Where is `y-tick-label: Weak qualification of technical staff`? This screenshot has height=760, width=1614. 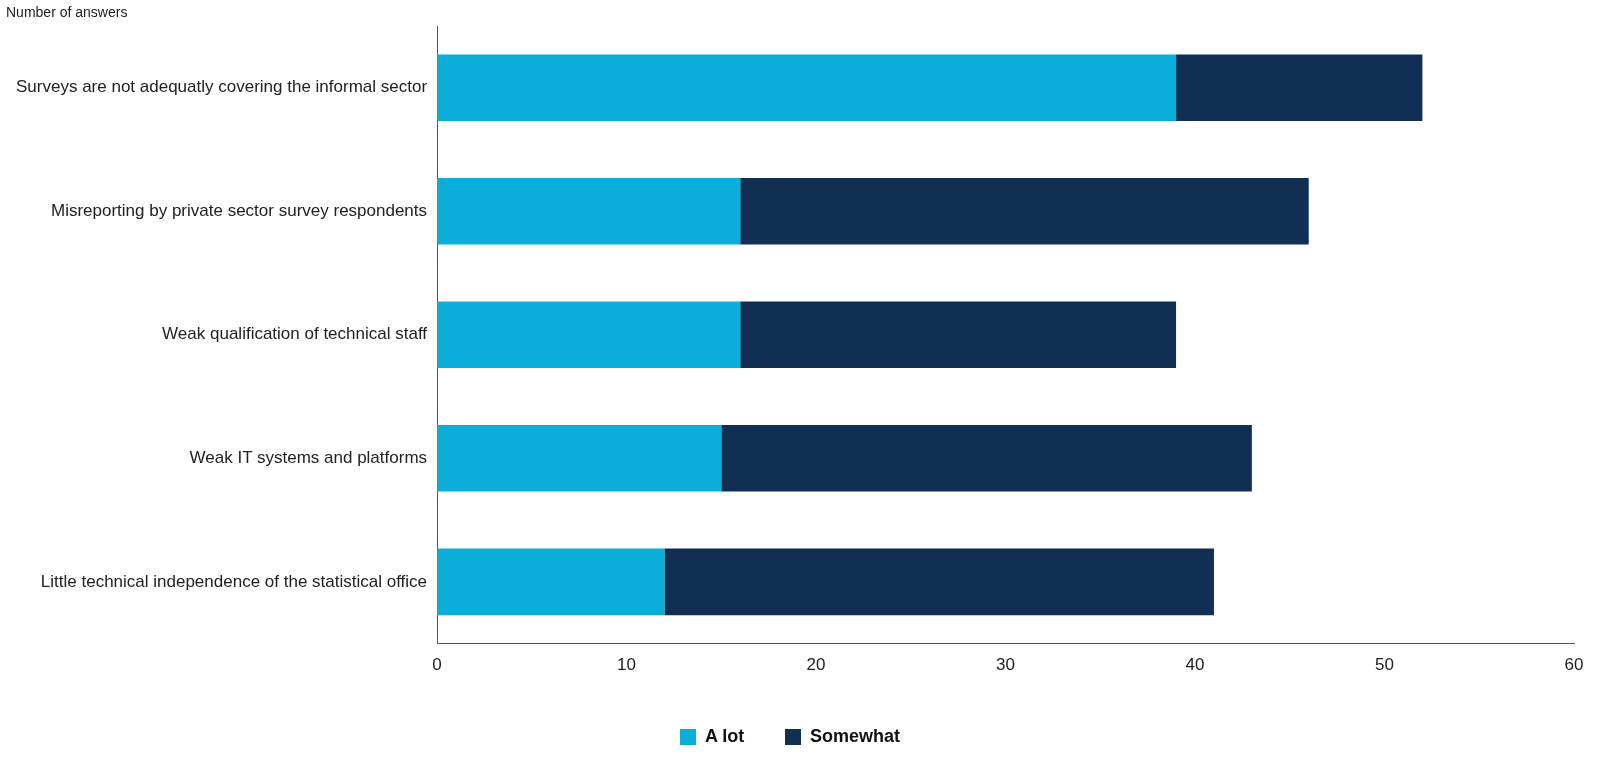
y-tick-label: Weak qualification of technical staff is located at coordinates (295, 334).